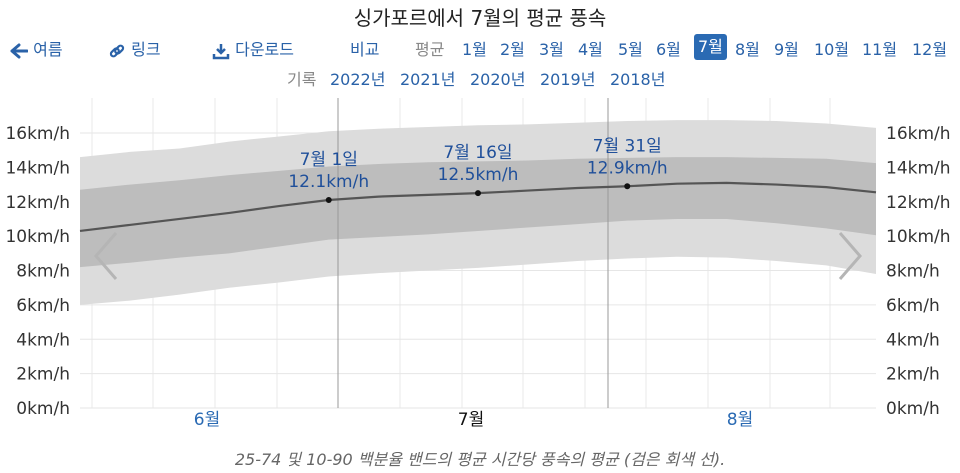 This screenshot has width=960, height=473. Describe the element at coordinates (43, 375) in the screenshot. I see `y-tick-left: 2km/h` at that location.